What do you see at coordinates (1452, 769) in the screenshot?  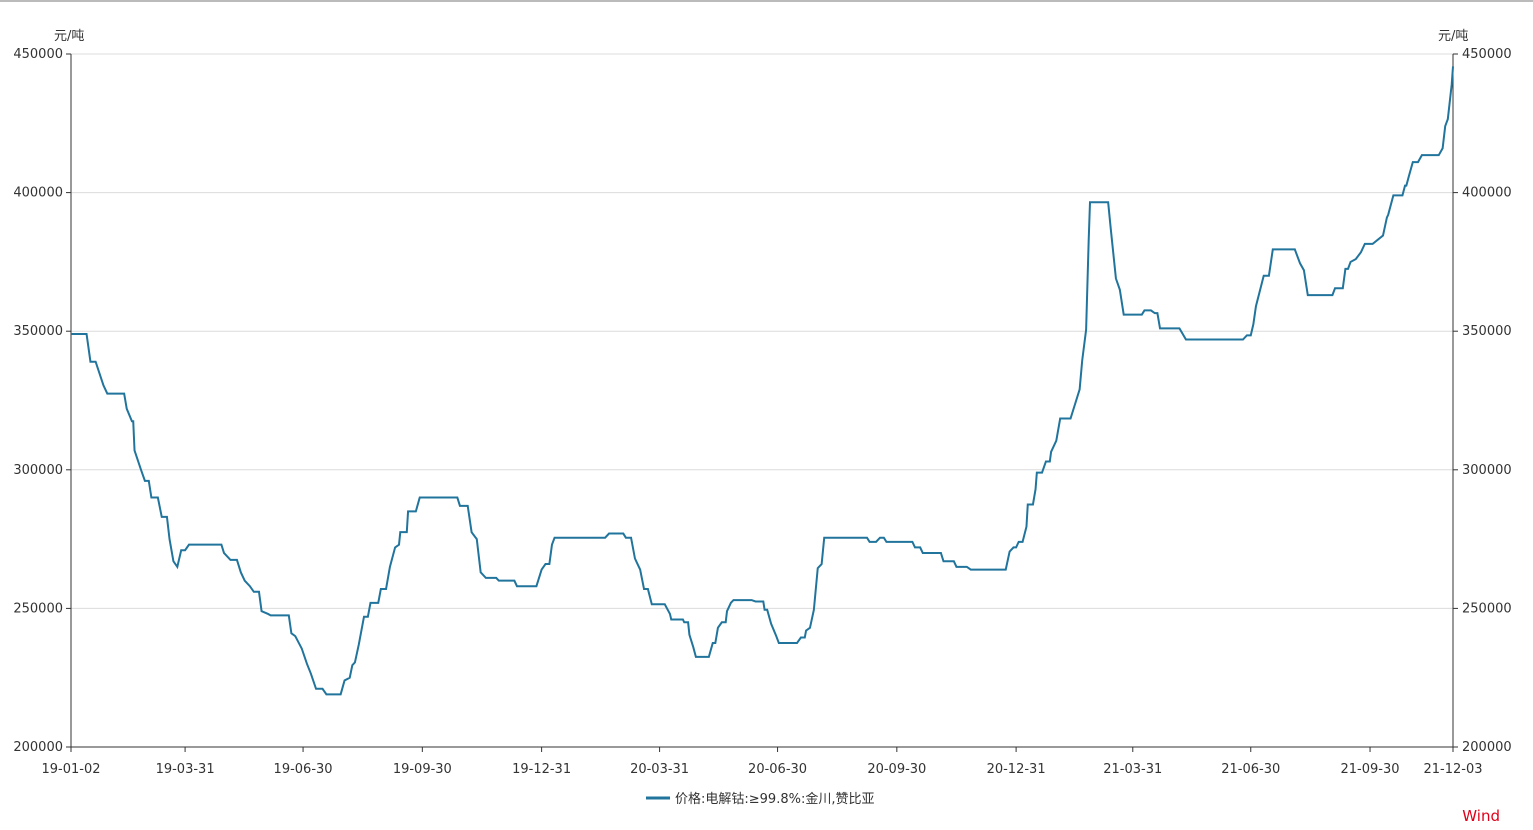 I see `x-tick-label: 21-12-03` at bounding box center [1452, 769].